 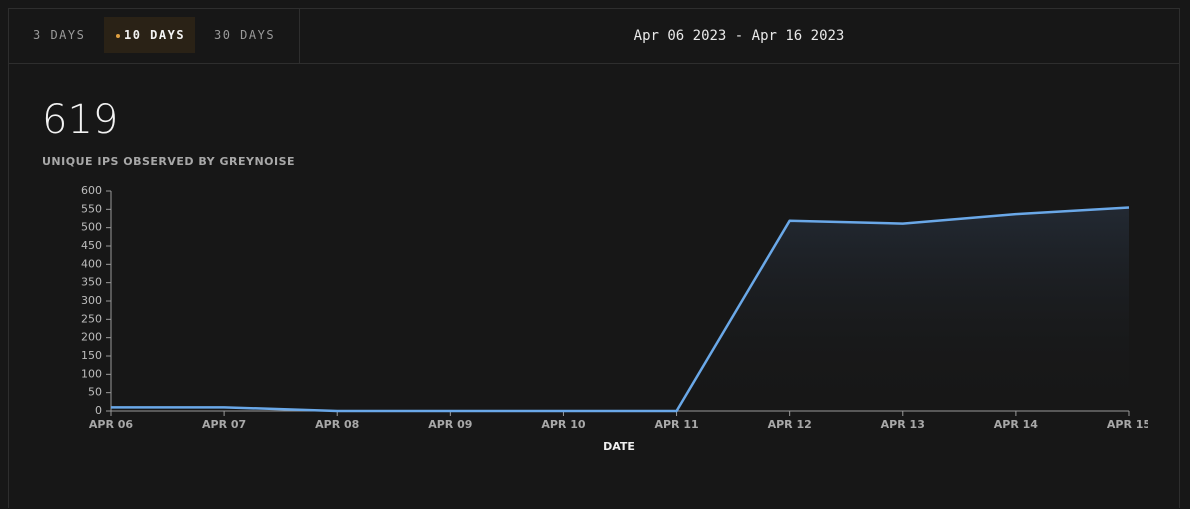 I want to click on x-tick-label: APR 13, so click(x=903, y=424).